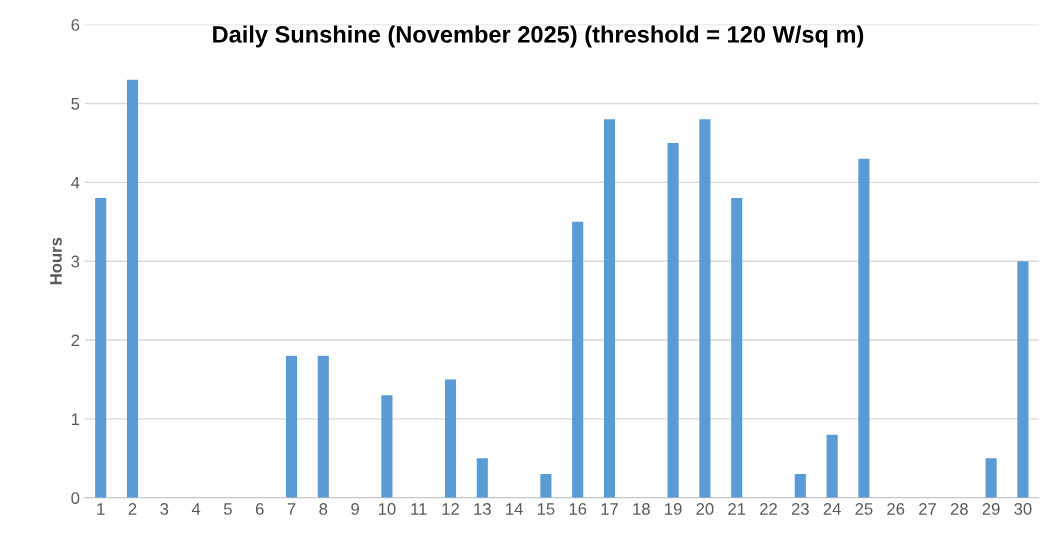 This screenshot has width=1060, height=547. I want to click on x-tick-label: 3, so click(164, 509).